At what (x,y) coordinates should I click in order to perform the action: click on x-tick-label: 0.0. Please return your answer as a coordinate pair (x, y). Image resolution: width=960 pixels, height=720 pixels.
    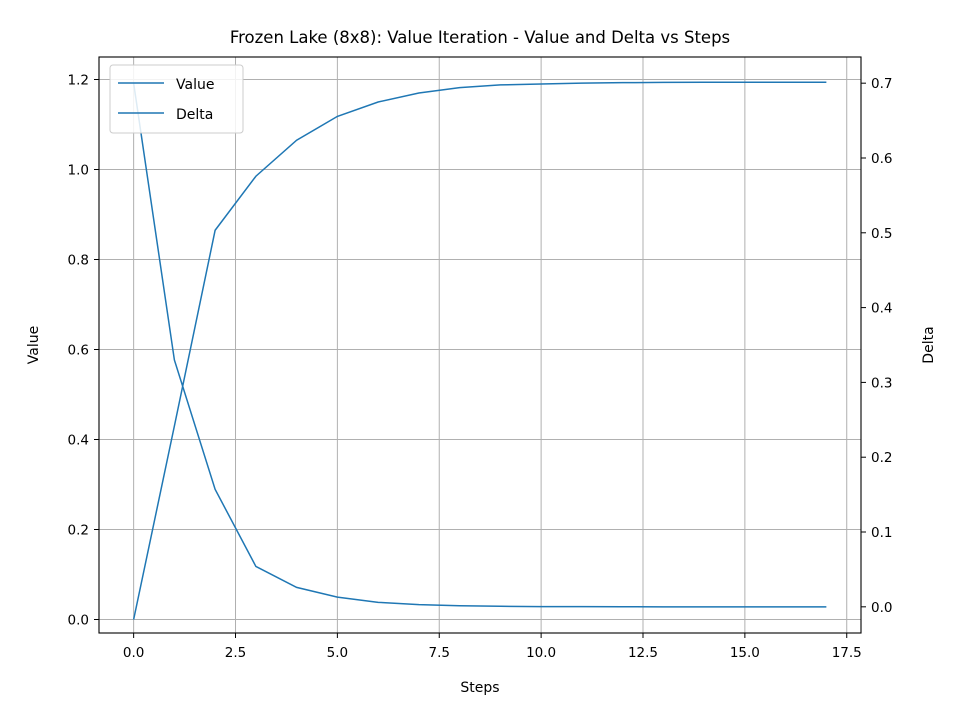
    Looking at the image, I should click on (133, 653).